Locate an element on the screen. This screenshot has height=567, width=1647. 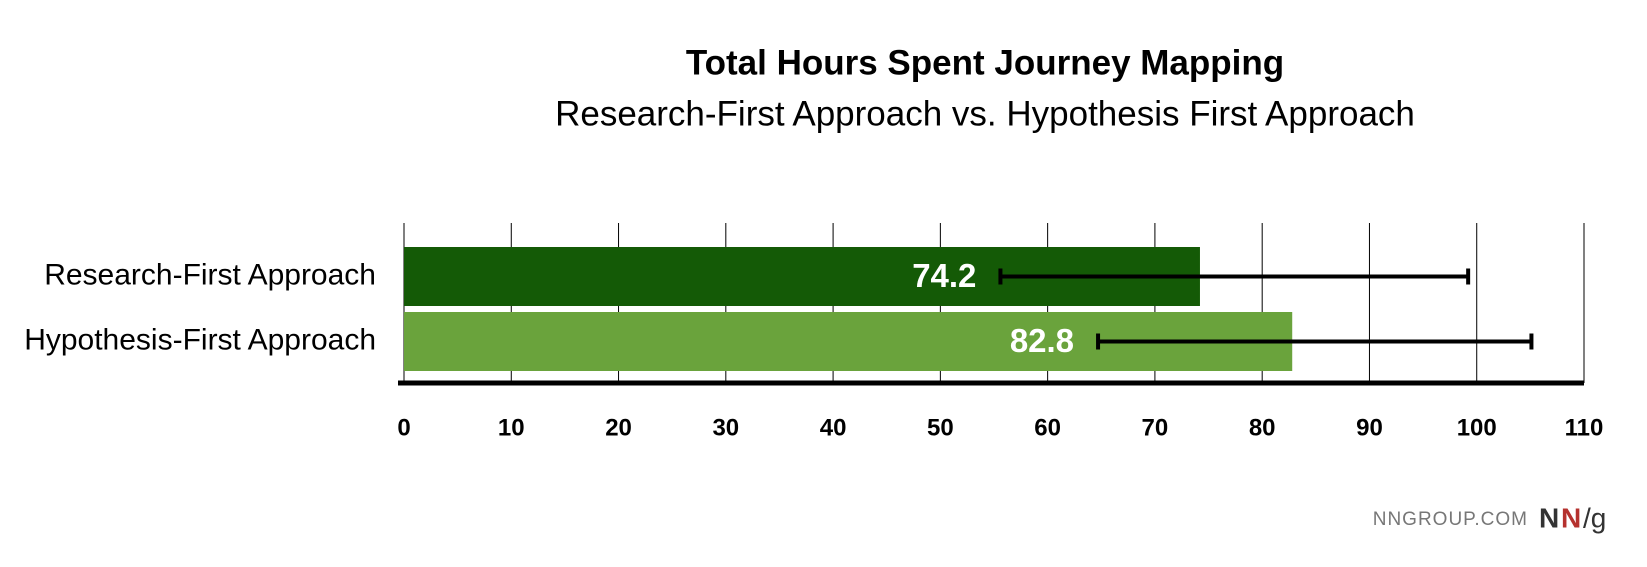
category-label: Research-First Approach is located at coordinates (210, 274).